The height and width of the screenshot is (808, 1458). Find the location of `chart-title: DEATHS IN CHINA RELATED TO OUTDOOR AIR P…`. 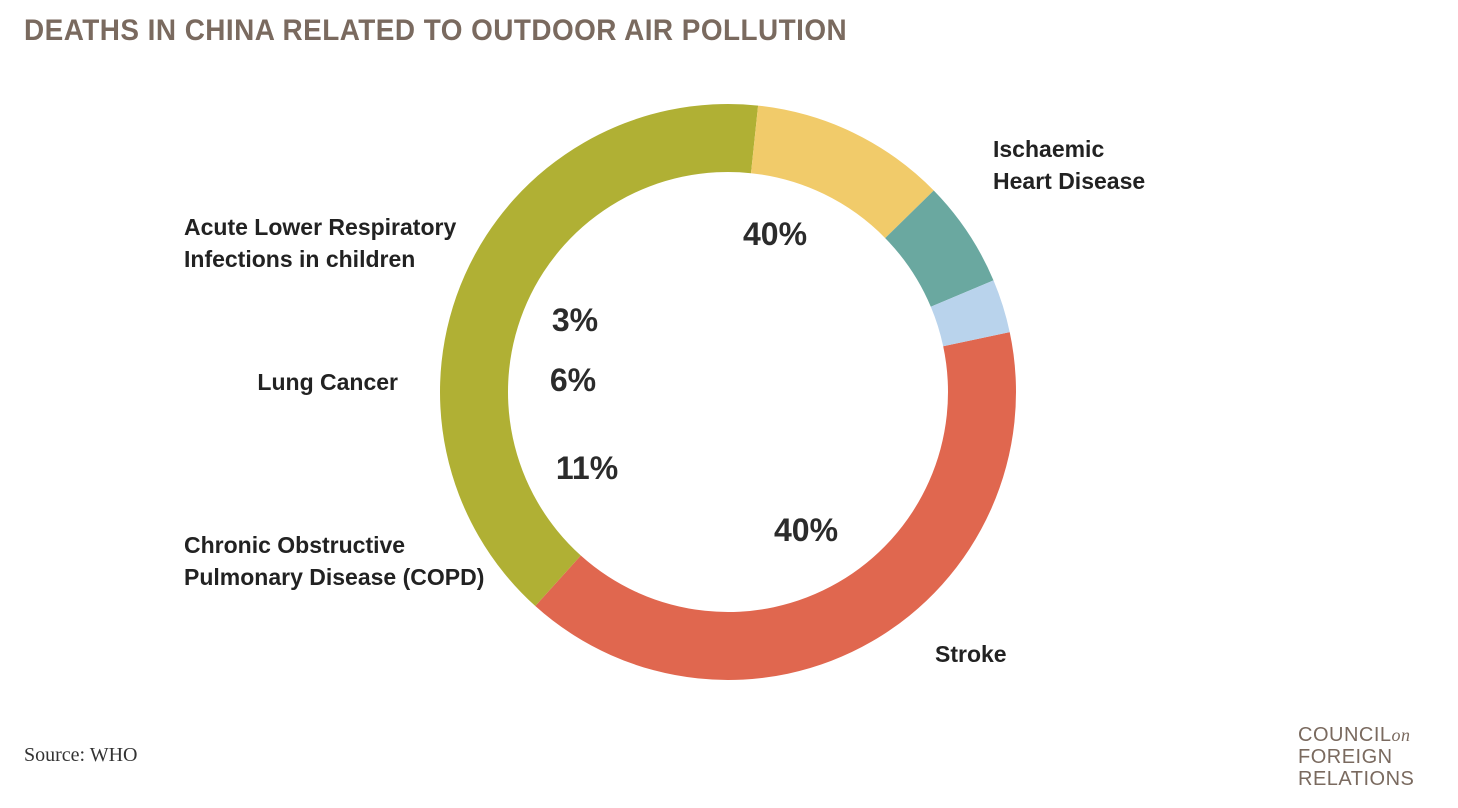

chart-title: DEATHS IN CHINA RELATED TO OUTDOOR AIR P… is located at coordinates (436, 30).